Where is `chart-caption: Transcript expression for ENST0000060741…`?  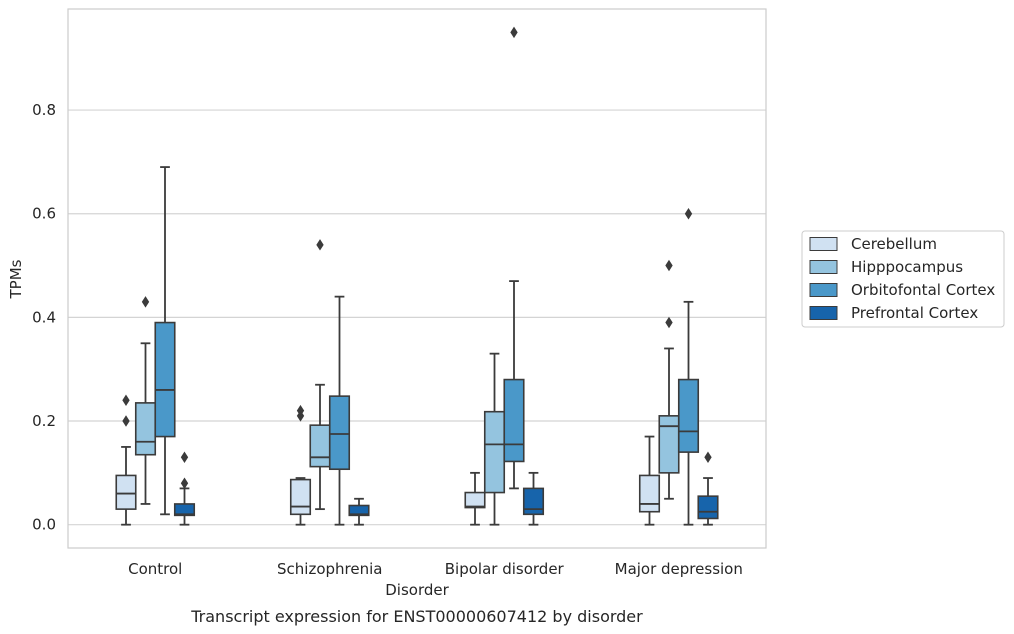 chart-caption: Transcript expression for ENST0000060741… is located at coordinates (416, 616).